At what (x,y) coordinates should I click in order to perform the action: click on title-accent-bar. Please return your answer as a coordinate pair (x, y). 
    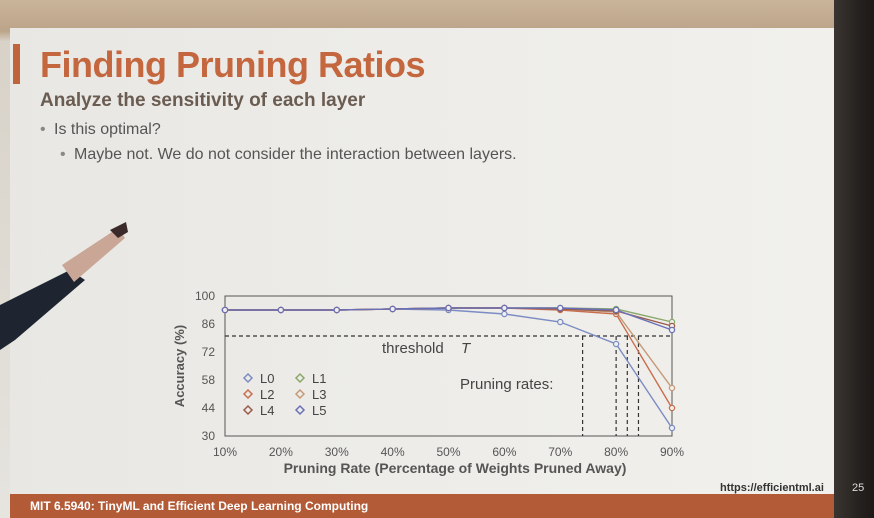
    Looking at the image, I should click on (16, 64).